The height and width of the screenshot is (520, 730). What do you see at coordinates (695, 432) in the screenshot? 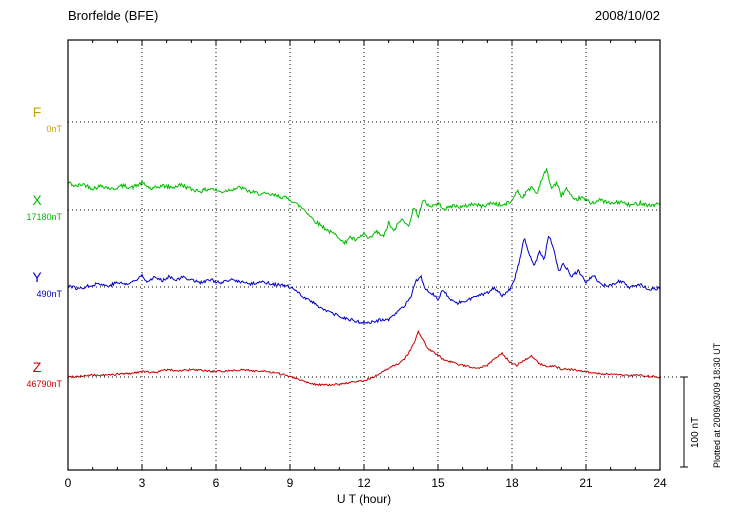
I see `scale-bar-label: 100 nT` at bounding box center [695, 432].